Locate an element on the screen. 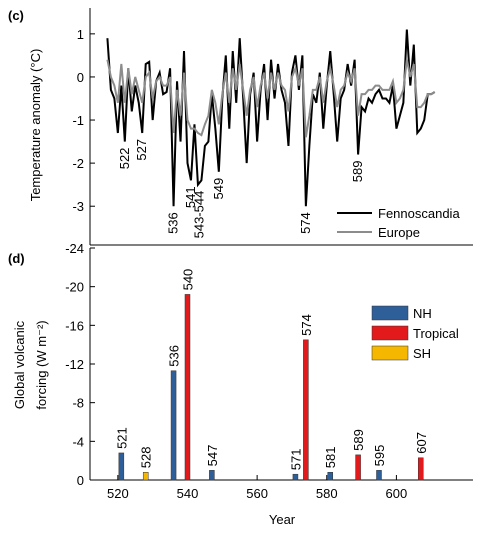  legend-label: Europe is located at coordinates (399, 232).